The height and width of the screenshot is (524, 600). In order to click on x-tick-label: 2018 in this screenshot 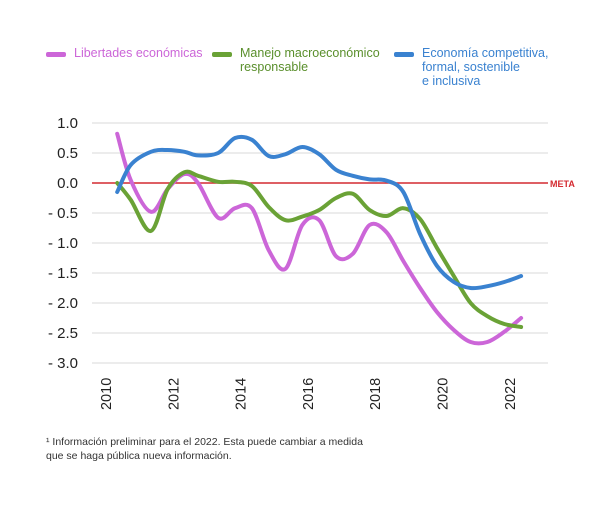, I will do `click(376, 394)`.